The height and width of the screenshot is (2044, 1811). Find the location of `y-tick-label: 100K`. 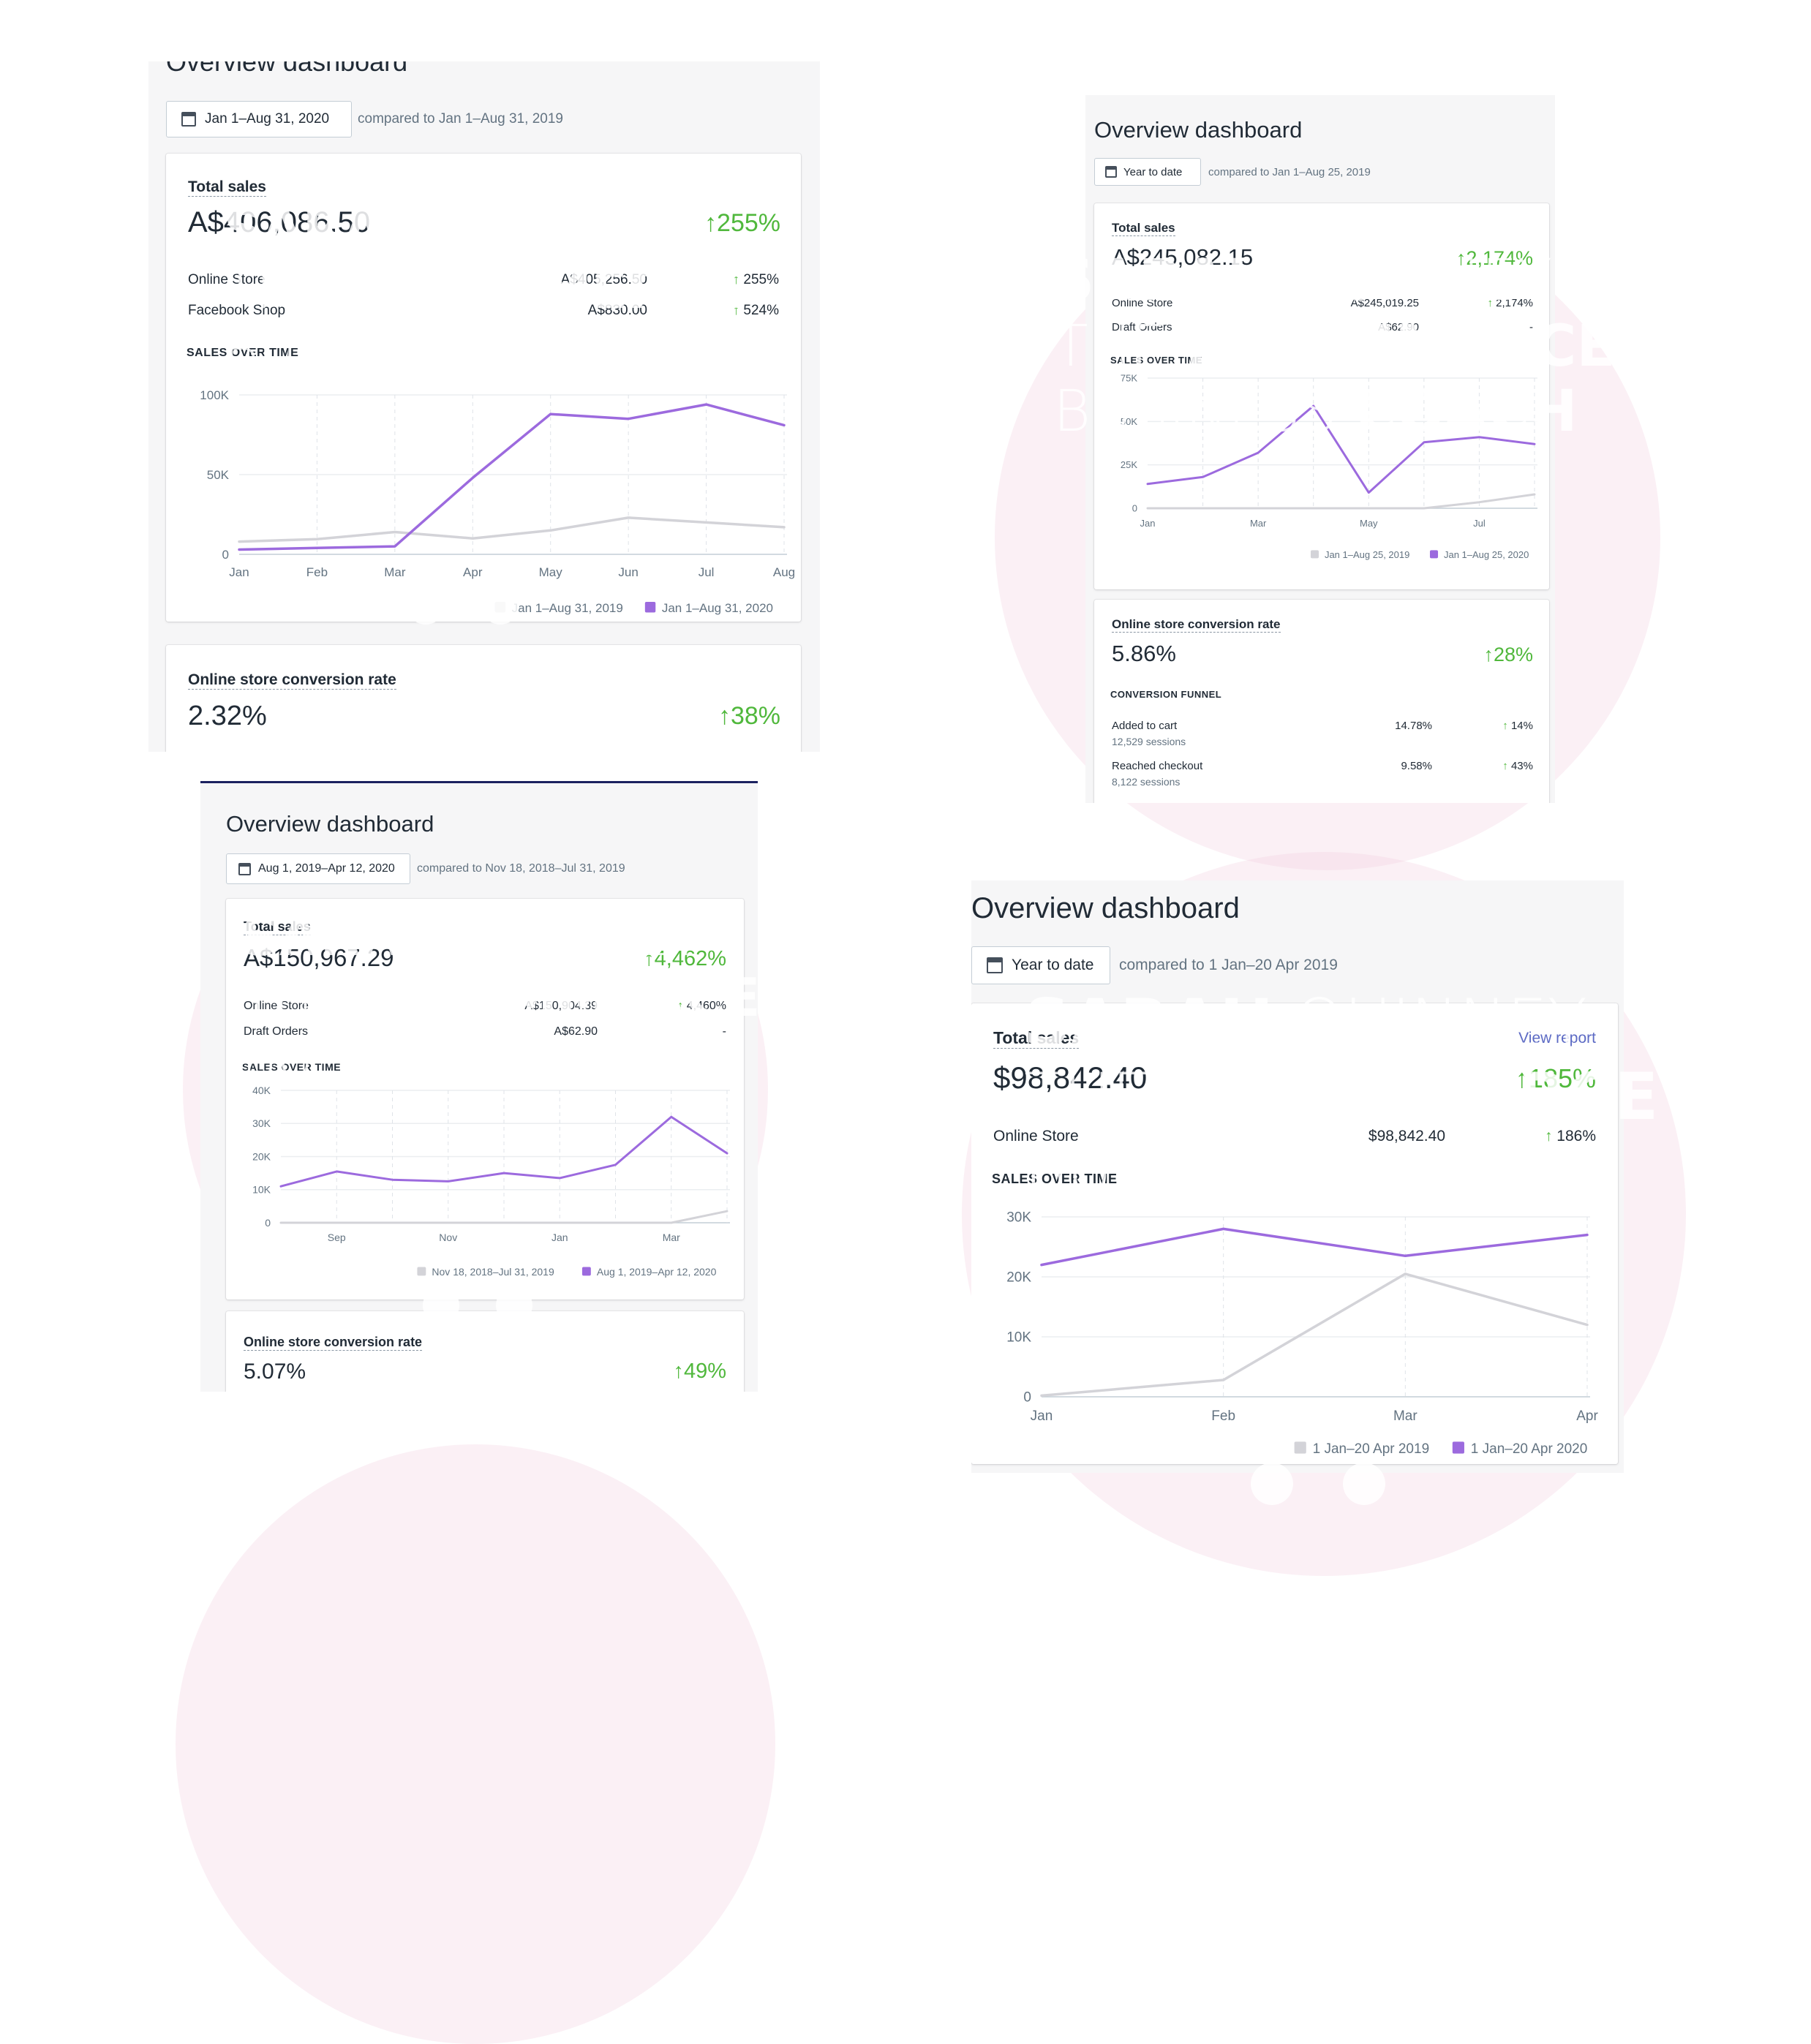

y-tick-label: 100K is located at coordinates (215, 395).